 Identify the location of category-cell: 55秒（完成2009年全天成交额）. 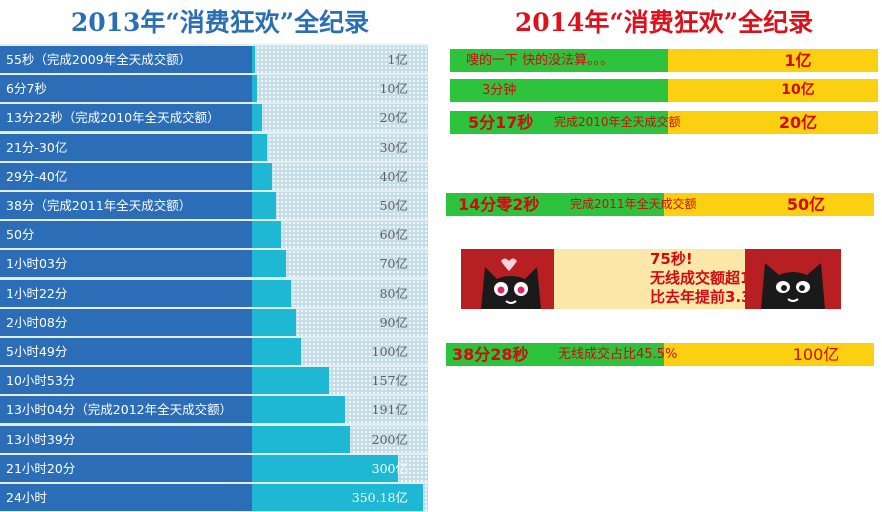
(126, 59).